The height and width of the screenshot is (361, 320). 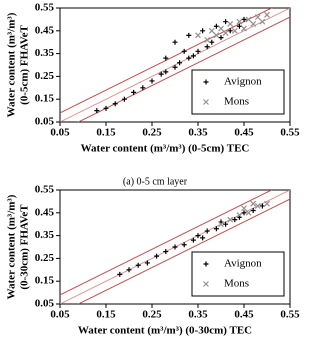 What do you see at coordinates (106, 133) in the screenshot?
I see `x-tick-label: 0.15` at bounding box center [106, 133].